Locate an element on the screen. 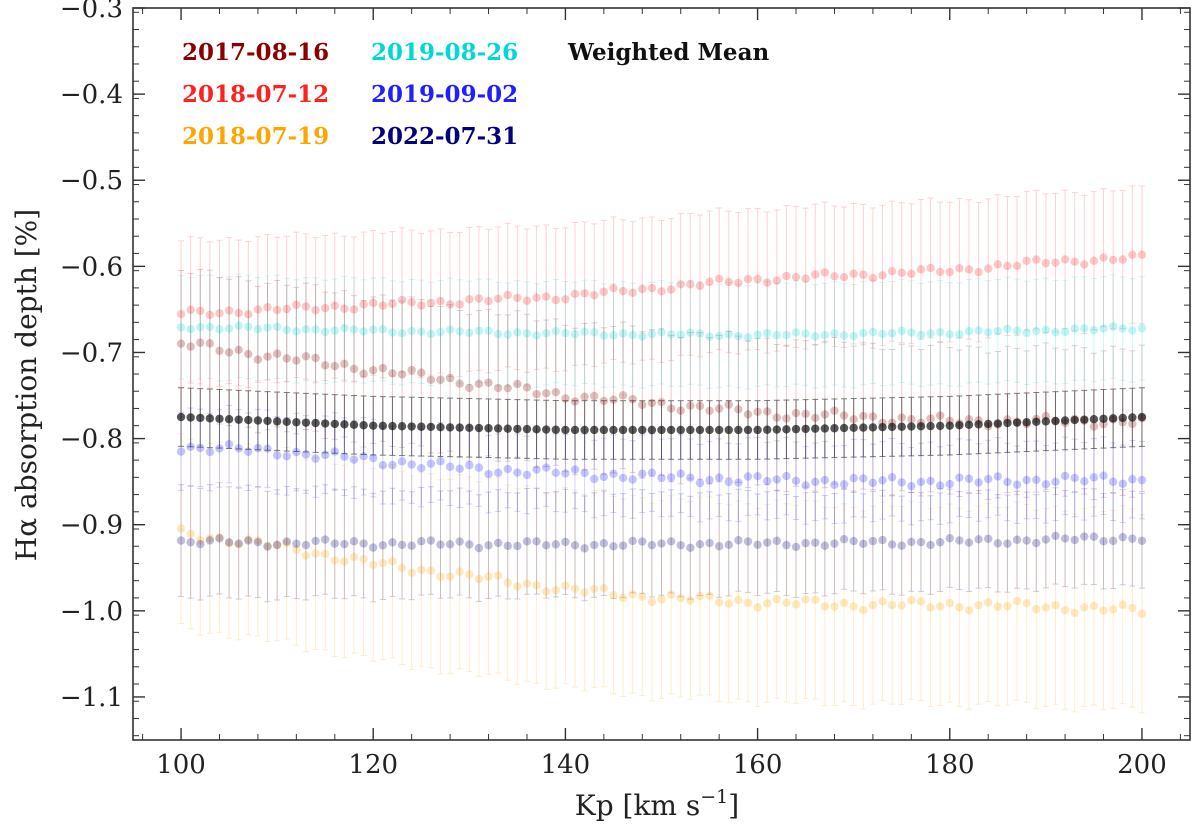 This screenshot has width=1200, height=835. y-tick-label: −0.6 is located at coordinates (91, 267).